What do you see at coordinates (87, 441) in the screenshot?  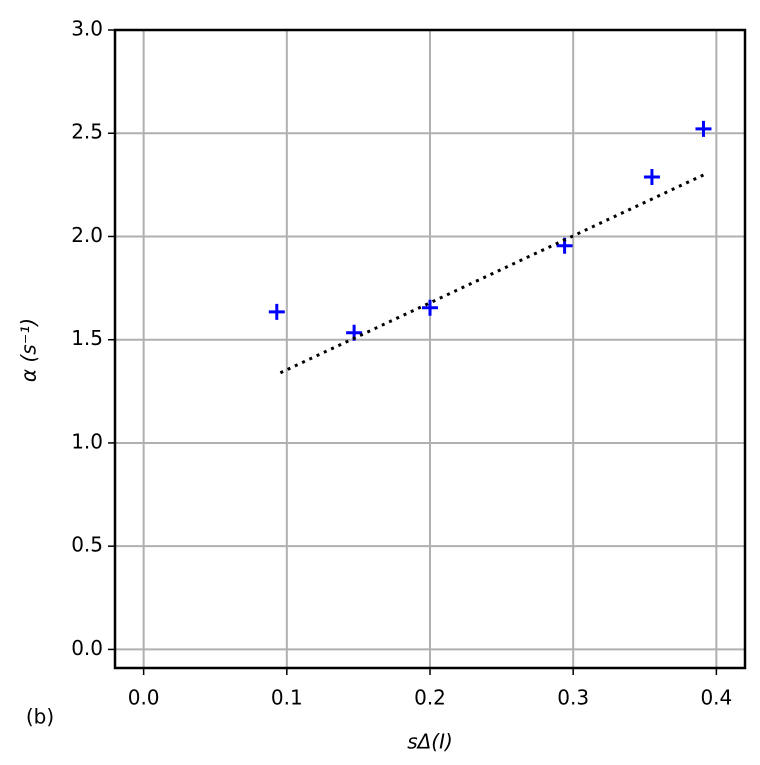 I see `y-tick-label: 1.0` at bounding box center [87, 441].